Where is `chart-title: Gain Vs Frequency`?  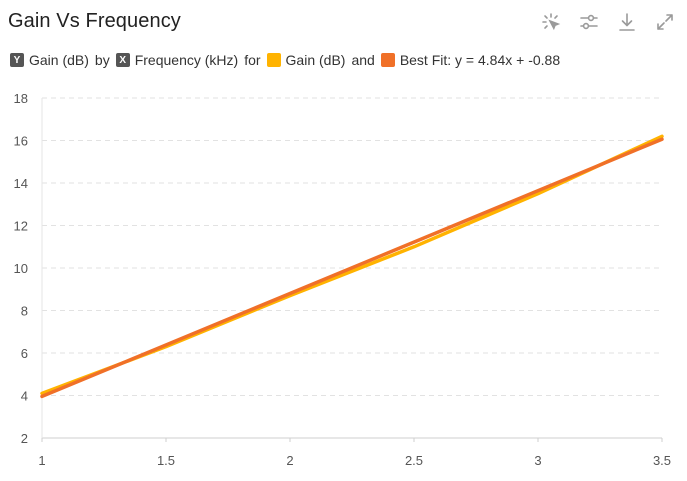
chart-title: Gain Vs Frequency is located at coordinates (94, 21).